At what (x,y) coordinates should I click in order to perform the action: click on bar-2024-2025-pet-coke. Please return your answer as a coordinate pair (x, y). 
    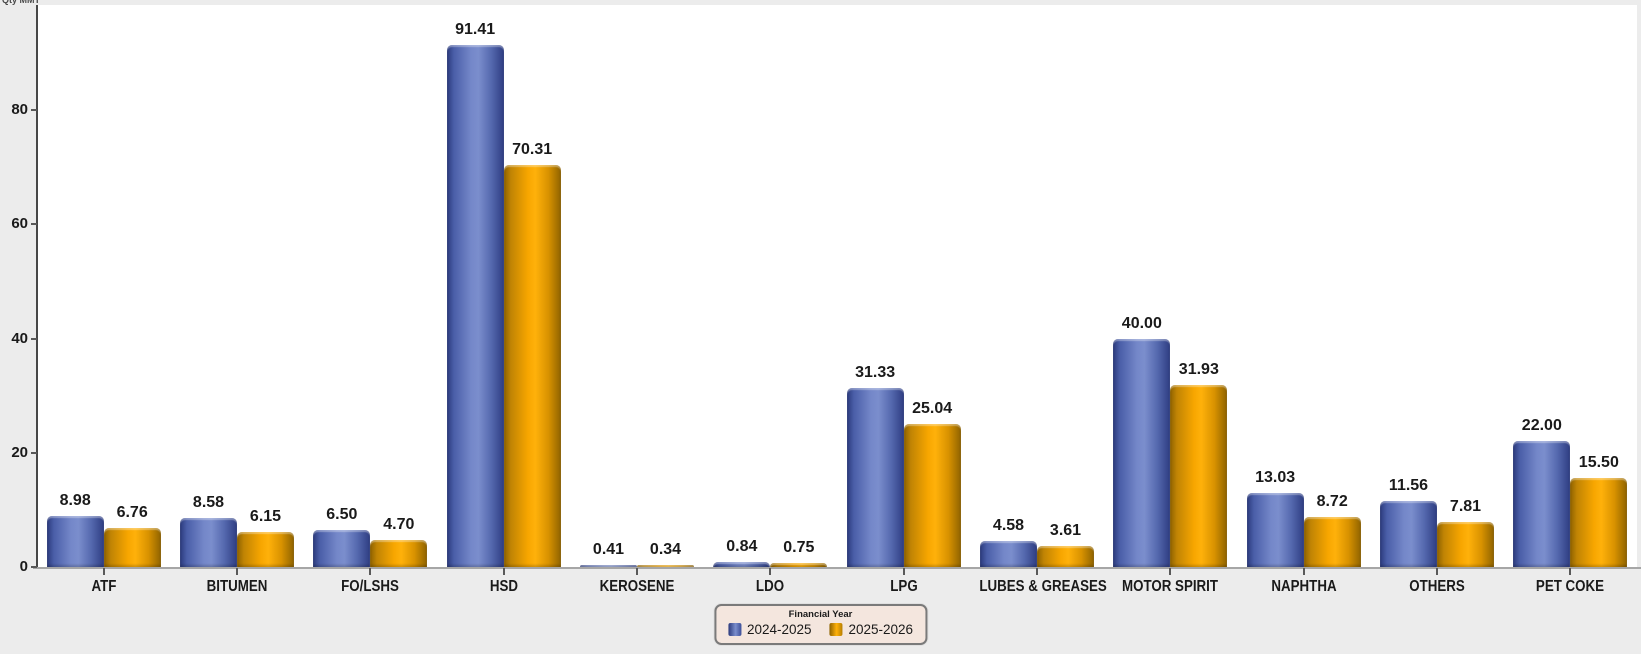
    Looking at the image, I should click on (1542, 504).